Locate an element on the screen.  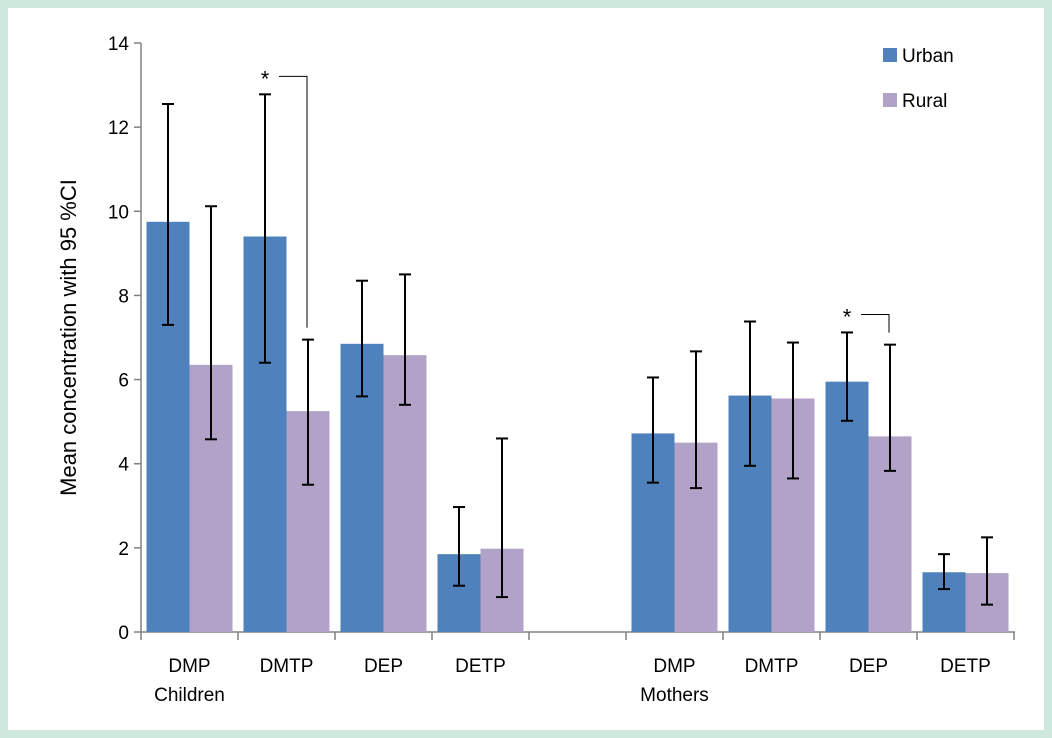
group-label: Children is located at coordinates (189, 695).